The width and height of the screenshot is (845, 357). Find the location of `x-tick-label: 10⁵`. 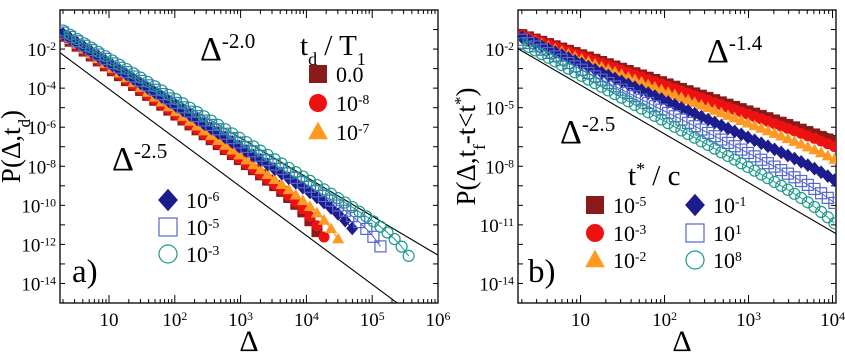

x-tick-label: 10⁵ is located at coordinates (372, 321).